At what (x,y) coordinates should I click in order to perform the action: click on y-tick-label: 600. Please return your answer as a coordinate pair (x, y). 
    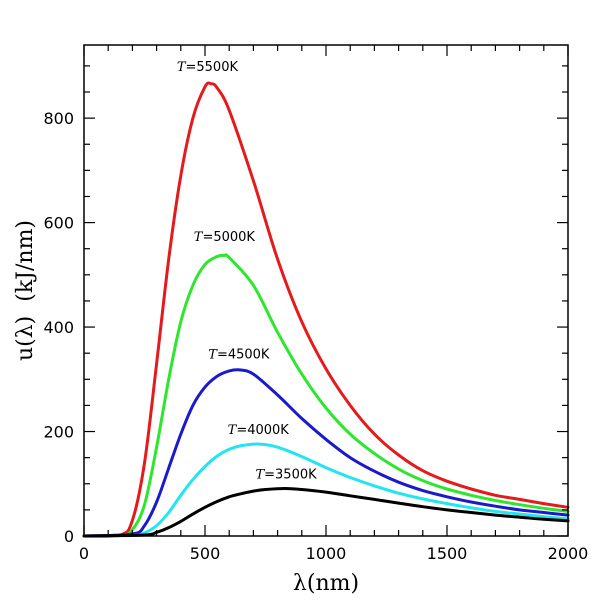
    Looking at the image, I should click on (58, 223).